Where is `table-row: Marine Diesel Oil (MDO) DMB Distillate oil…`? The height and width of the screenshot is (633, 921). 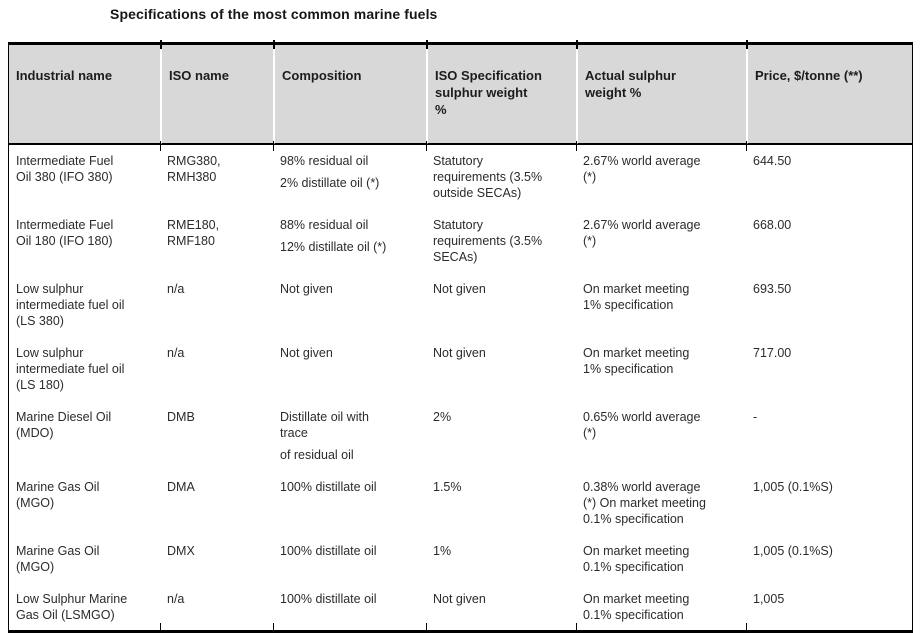
table-row: Marine Diesel Oil (MDO) DMB Distillate oil… is located at coordinates (460, 436).